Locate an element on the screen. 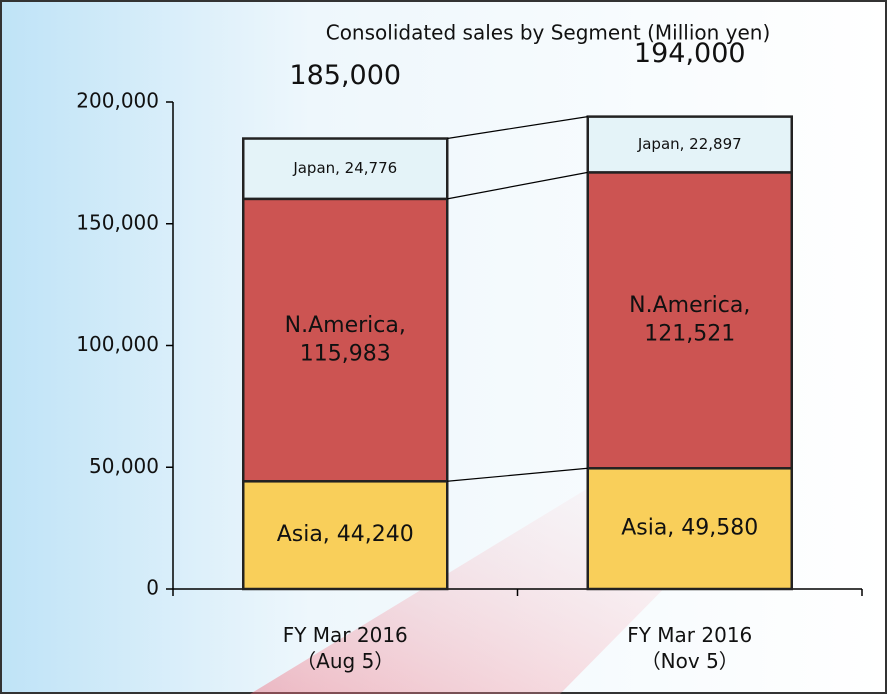 The width and height of the screenshot is (887, 694). x-tick-label: FY Mar 2016 （Aug 5） is located at coordinates (345, 648).